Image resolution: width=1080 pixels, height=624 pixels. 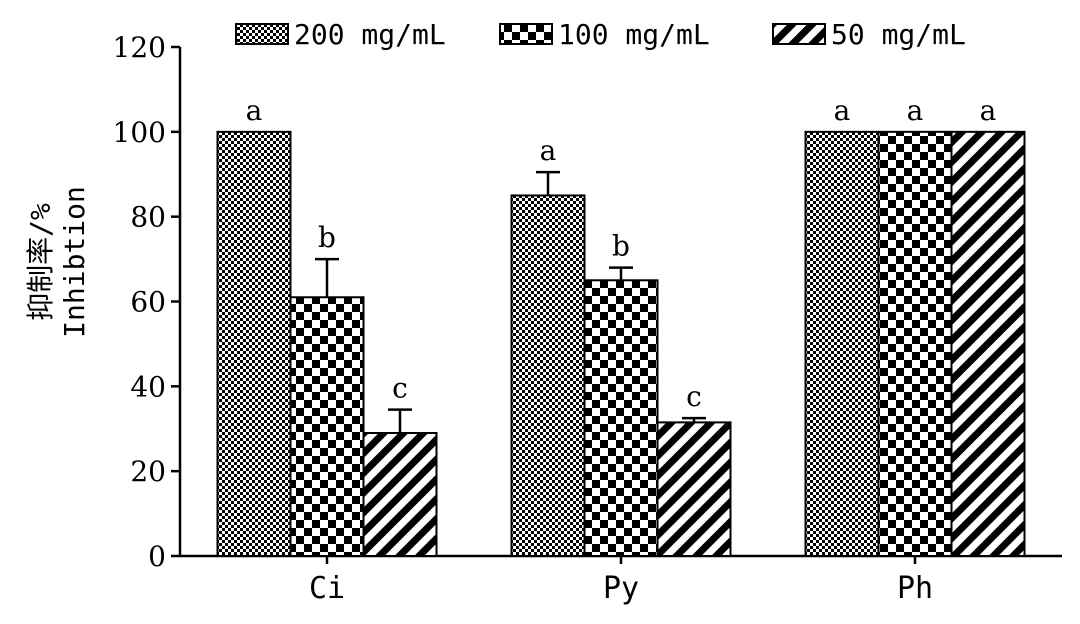 I want to click on y-tick-label: 120, so click(x=139, y=47).